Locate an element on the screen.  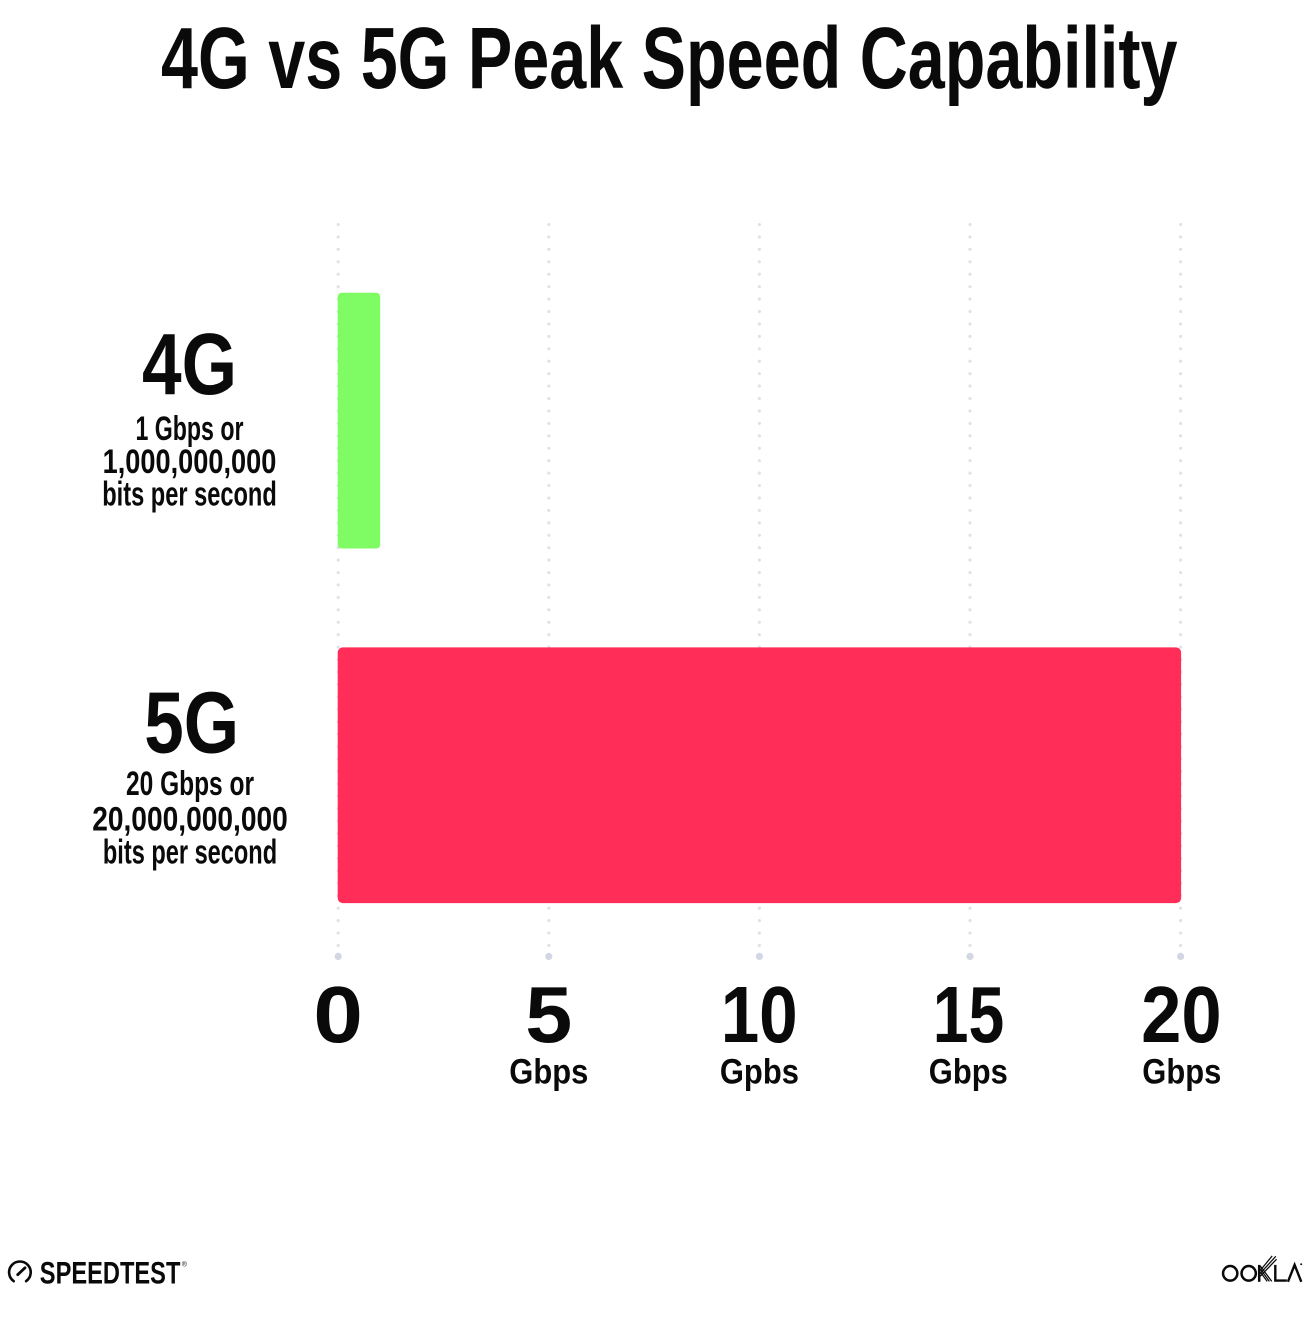
svg-text: SPEEDTEST is located at coordinates (110, 1273).